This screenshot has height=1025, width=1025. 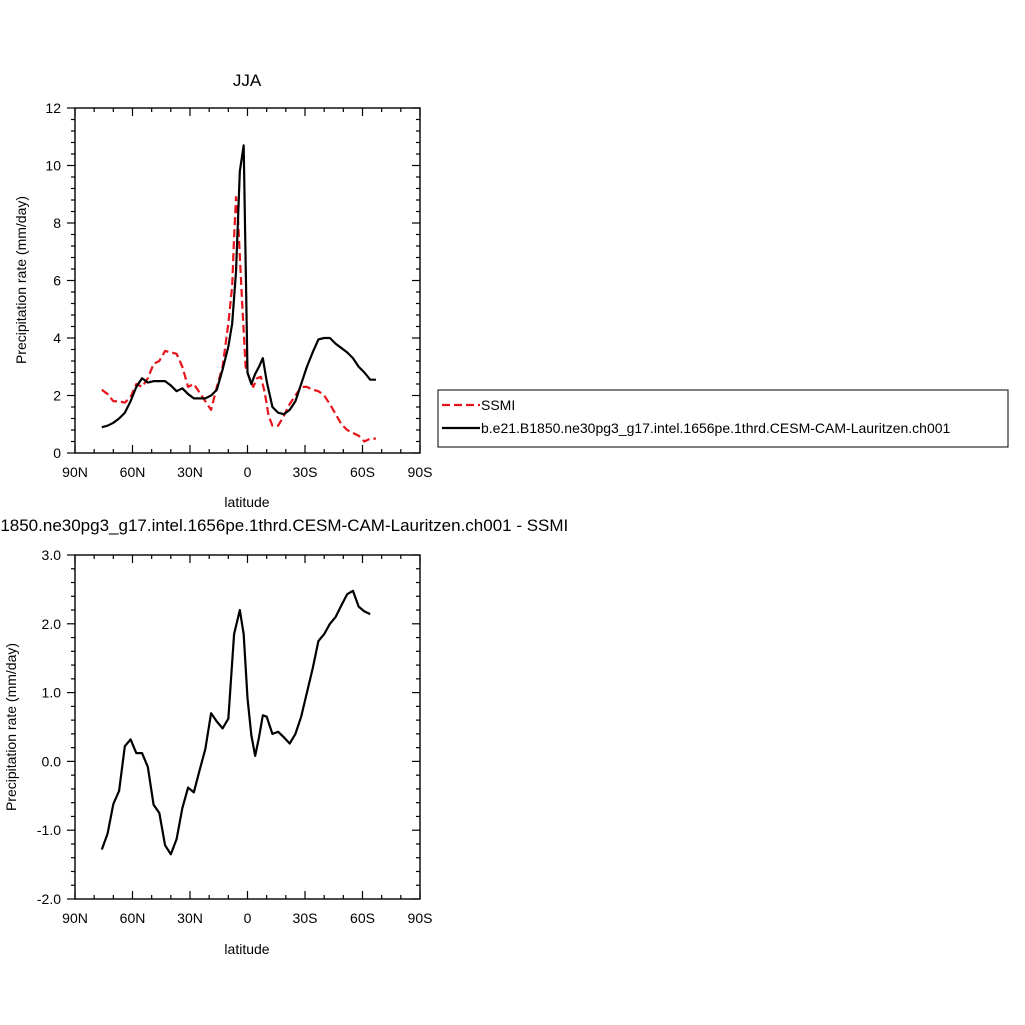 What do you see at coordinates (190, 472) in the screenshot?
I see `top-x-tick-label: 30N` at bounding box center [190, 472].